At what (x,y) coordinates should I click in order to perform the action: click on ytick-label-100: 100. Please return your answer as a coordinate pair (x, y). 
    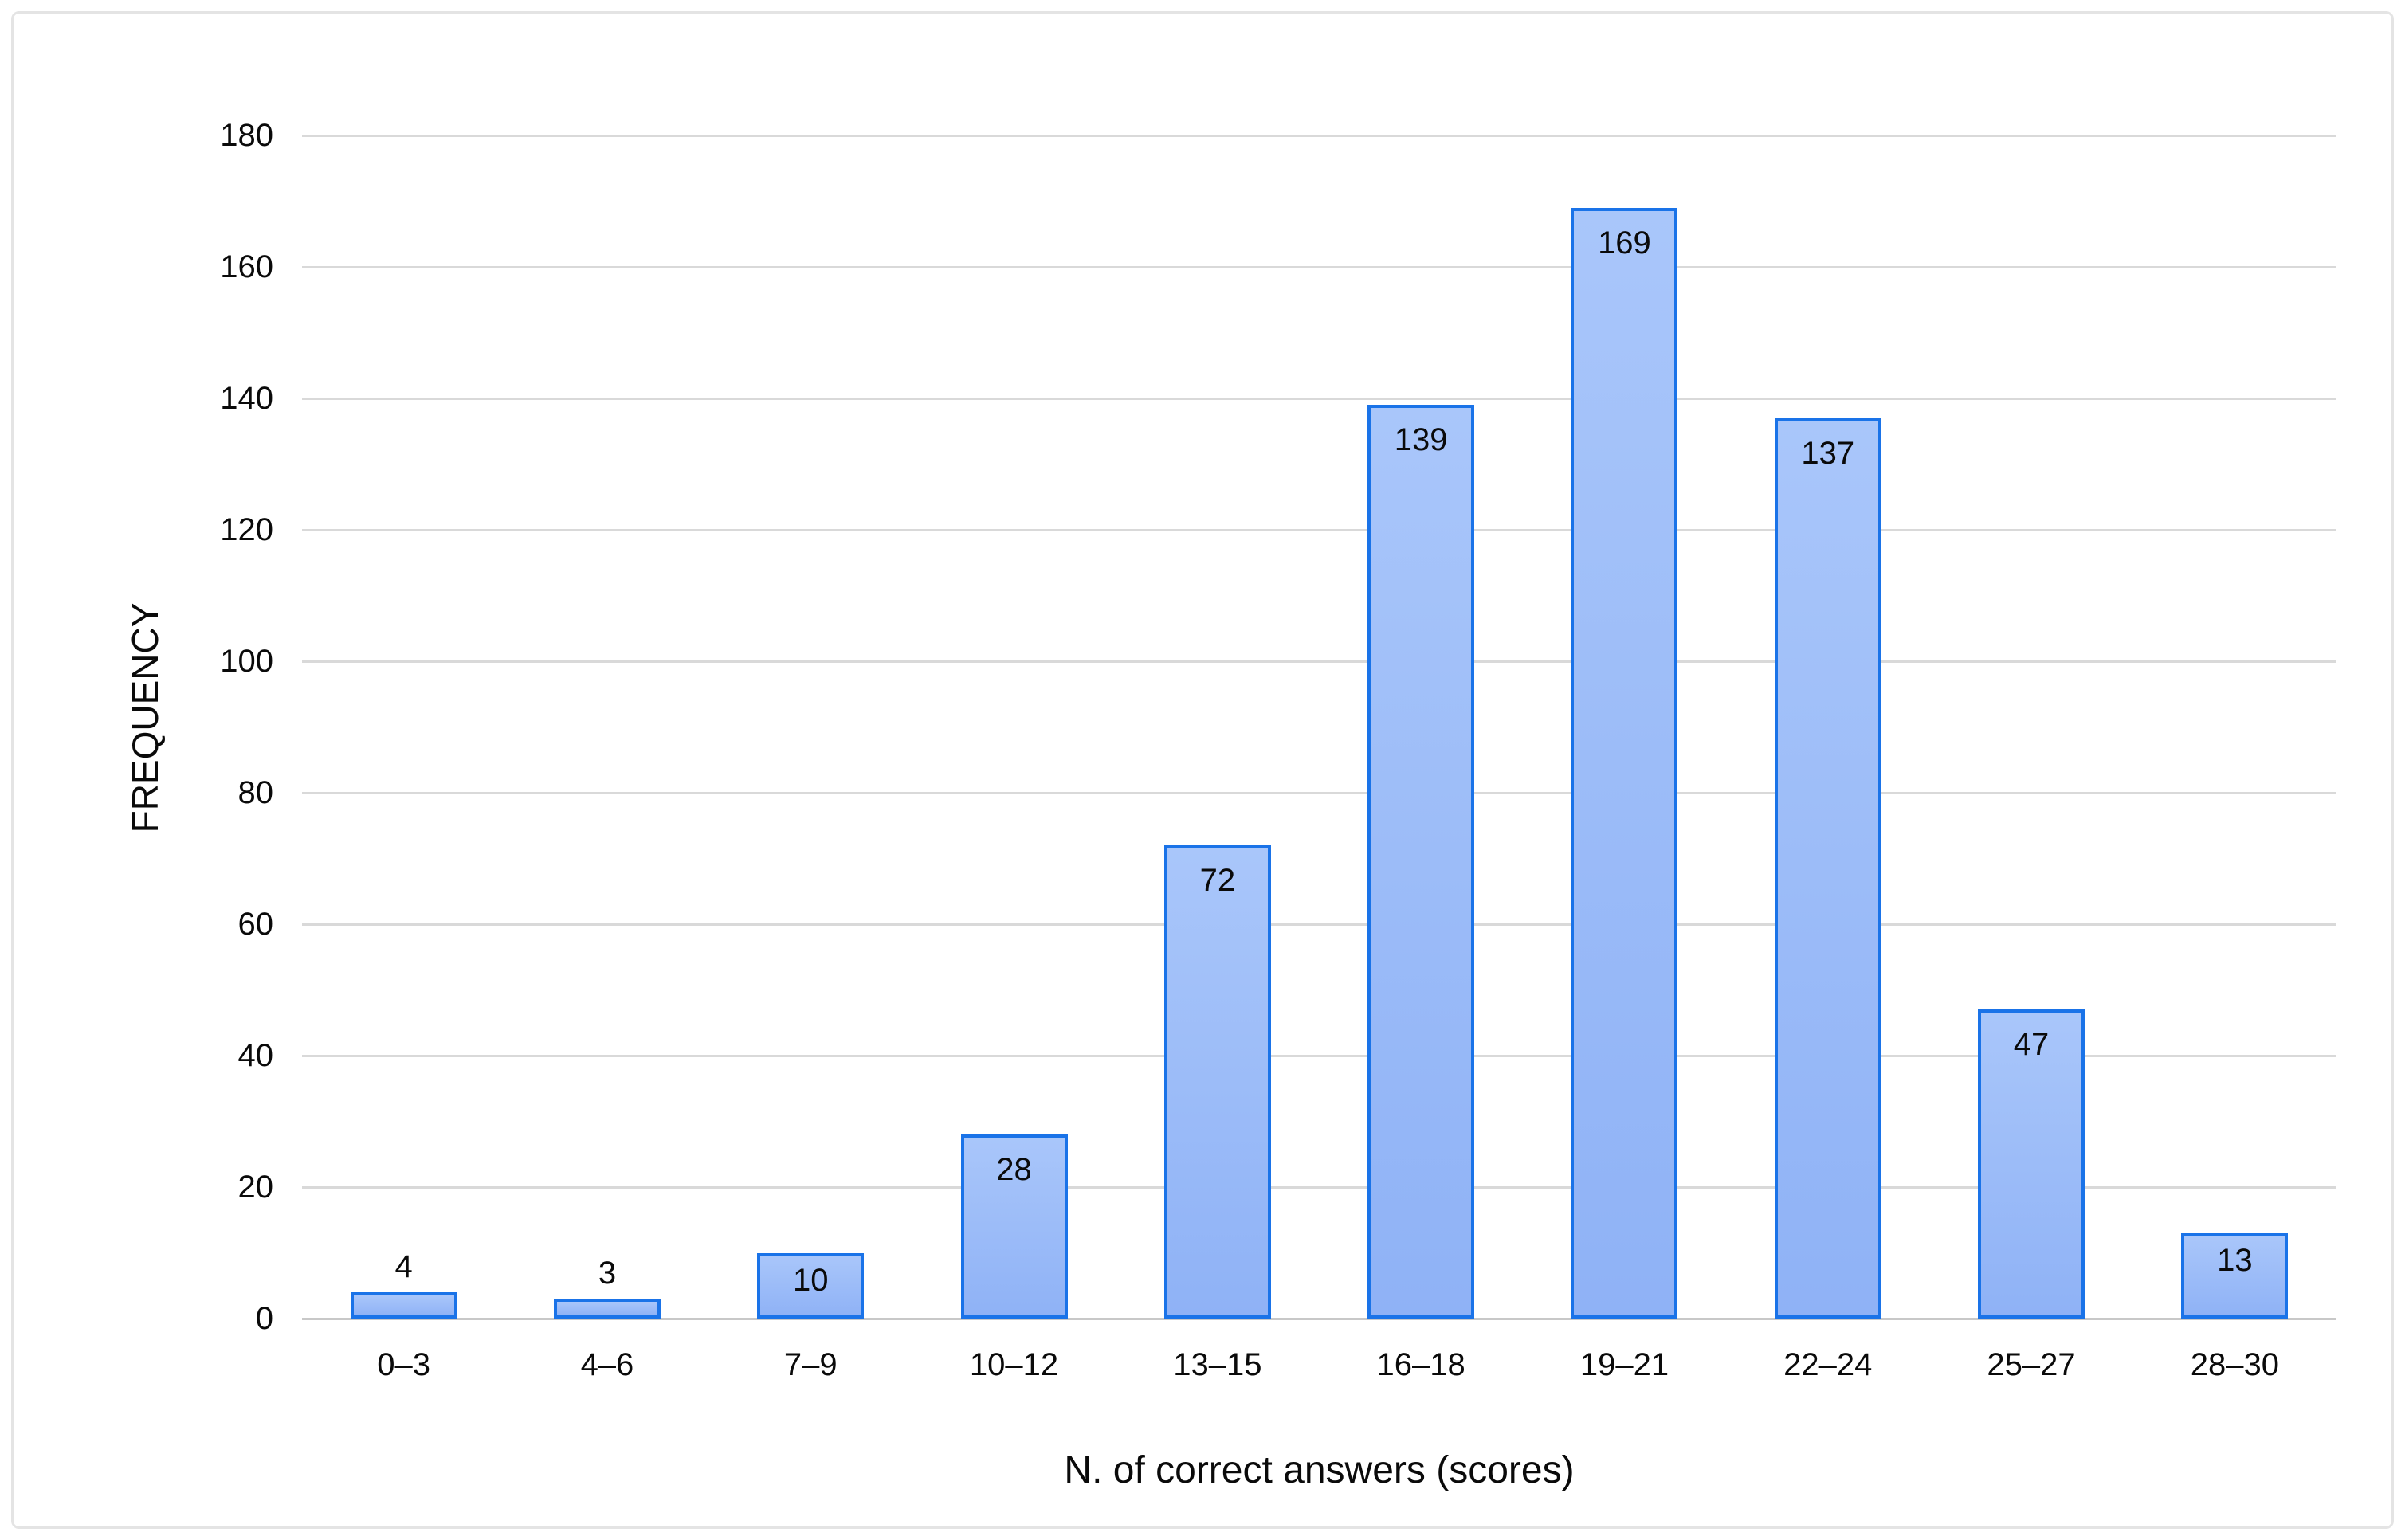
    Looking at the image, I should click on (246, 661).